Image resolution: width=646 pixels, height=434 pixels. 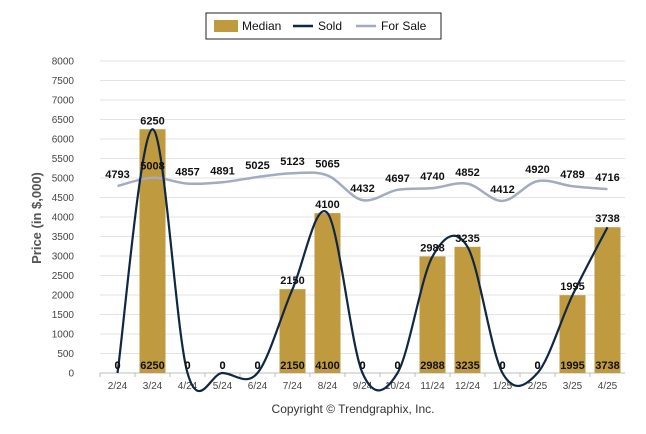 I want to click on y-tick-label: 5500, so click(x=63, y=159).